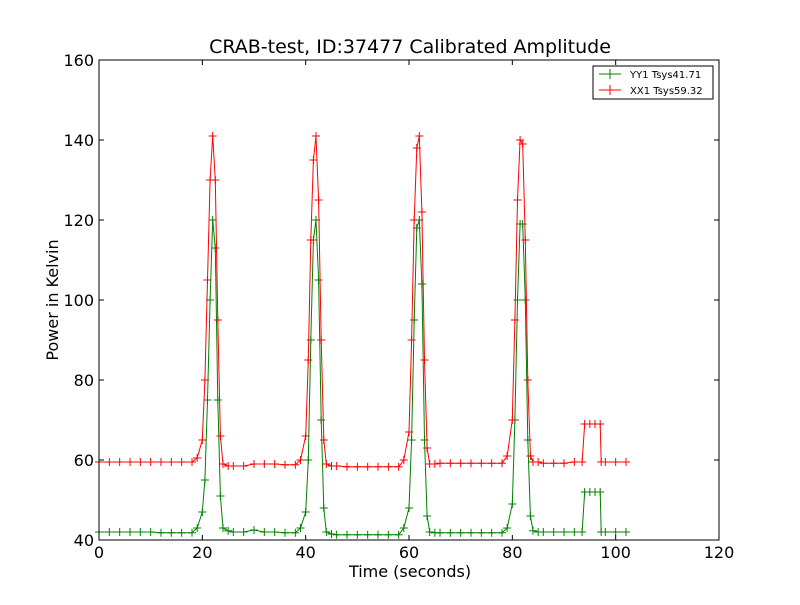  Describe the element at coordinates (512, 552) in the screenshot. I see `x-tick-label: 80` at that location.